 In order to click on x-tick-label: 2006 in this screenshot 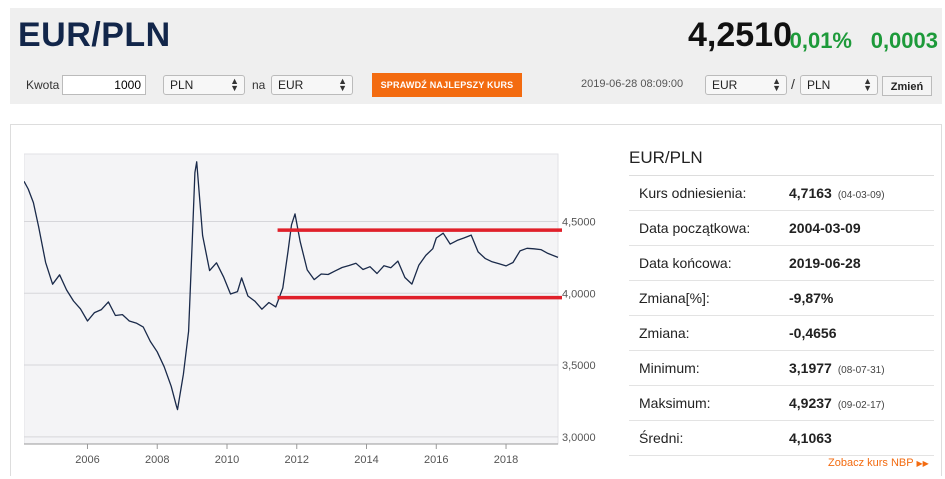, I will do `click(87, 460)`.